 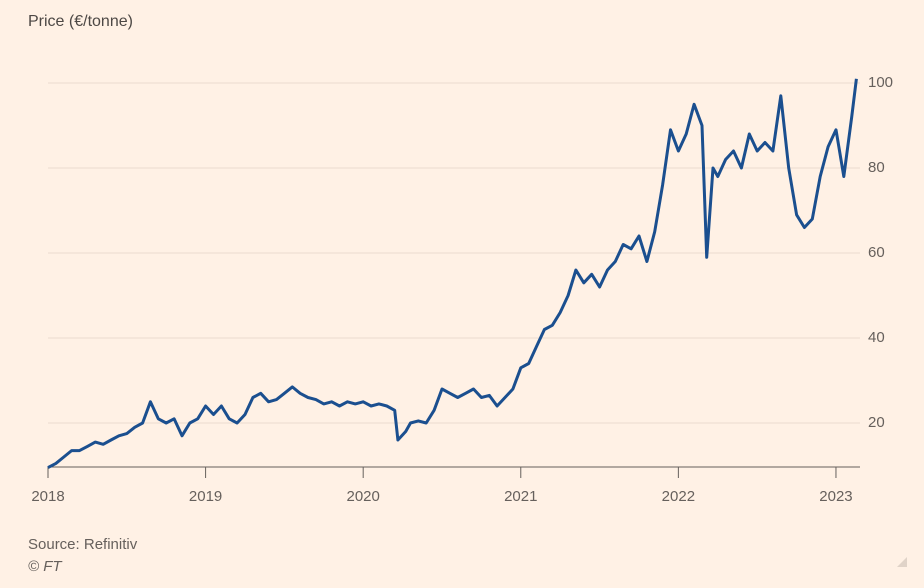 I want to click on copyright: © FT, so click(x=45, y=566).